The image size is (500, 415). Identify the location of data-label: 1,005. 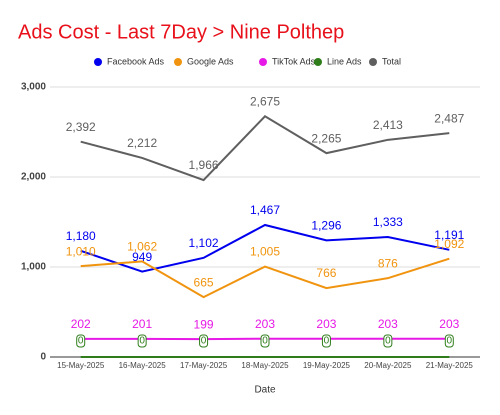
(265, 252).